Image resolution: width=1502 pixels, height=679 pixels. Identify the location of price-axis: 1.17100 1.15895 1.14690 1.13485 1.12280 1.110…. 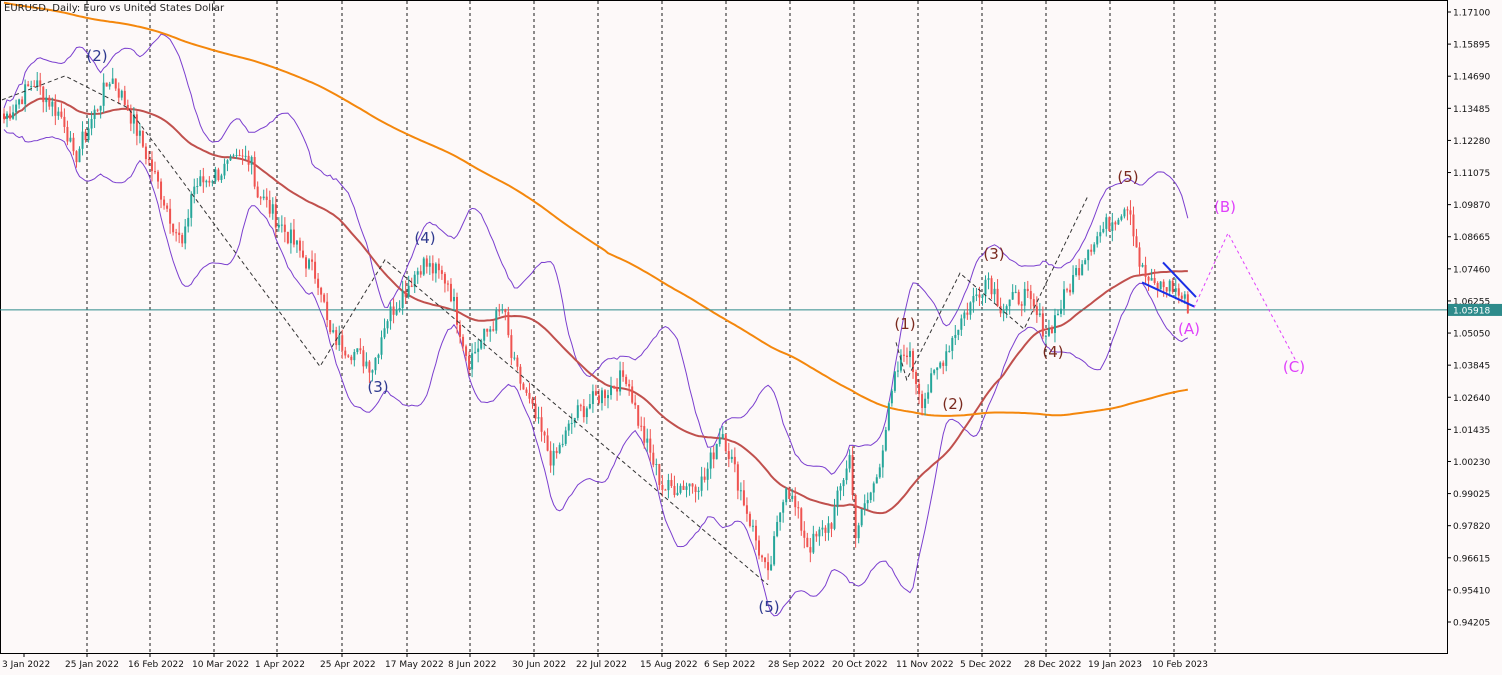
(1474, 319).